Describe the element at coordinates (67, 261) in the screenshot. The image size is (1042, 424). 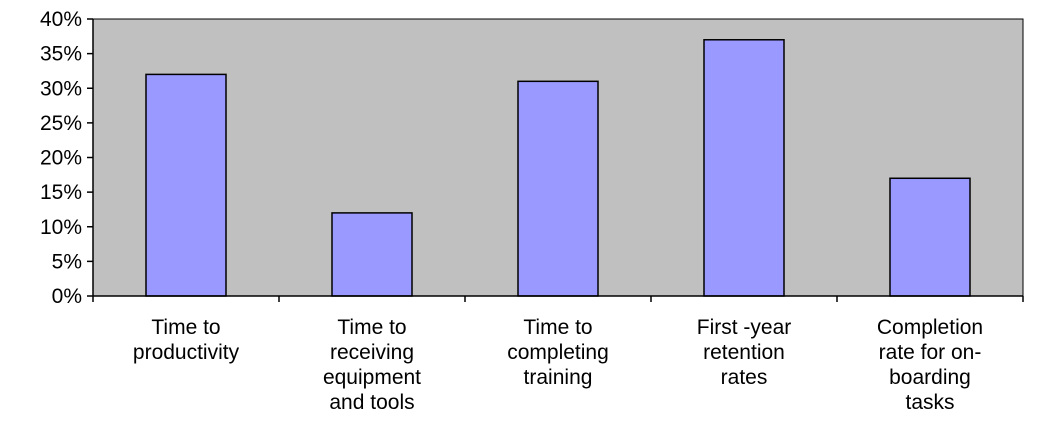
I see `y-tick-label: 5%` at that location.